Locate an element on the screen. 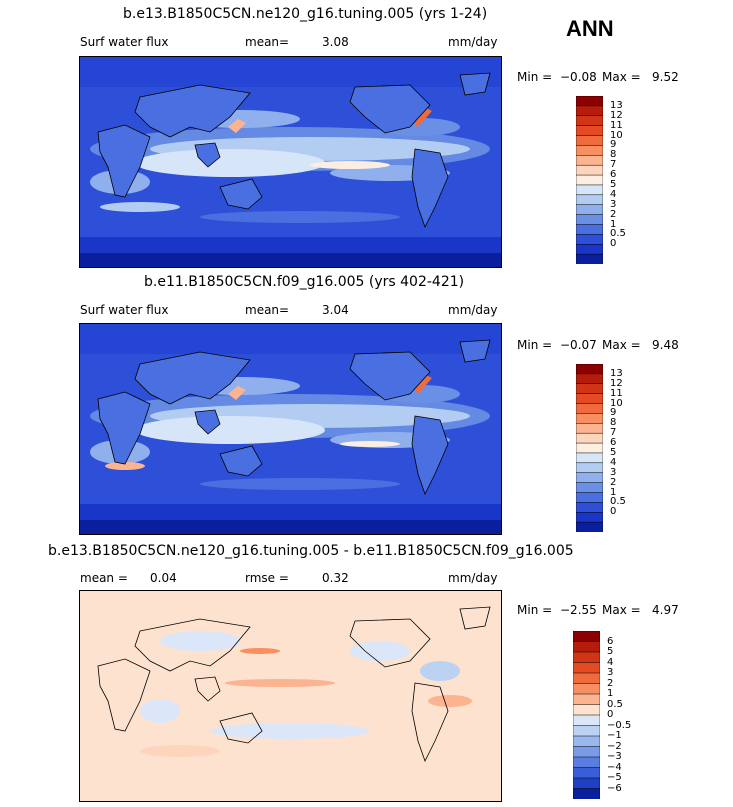  panel2-min-value: −0.07 is located at coordinates (578, 345).